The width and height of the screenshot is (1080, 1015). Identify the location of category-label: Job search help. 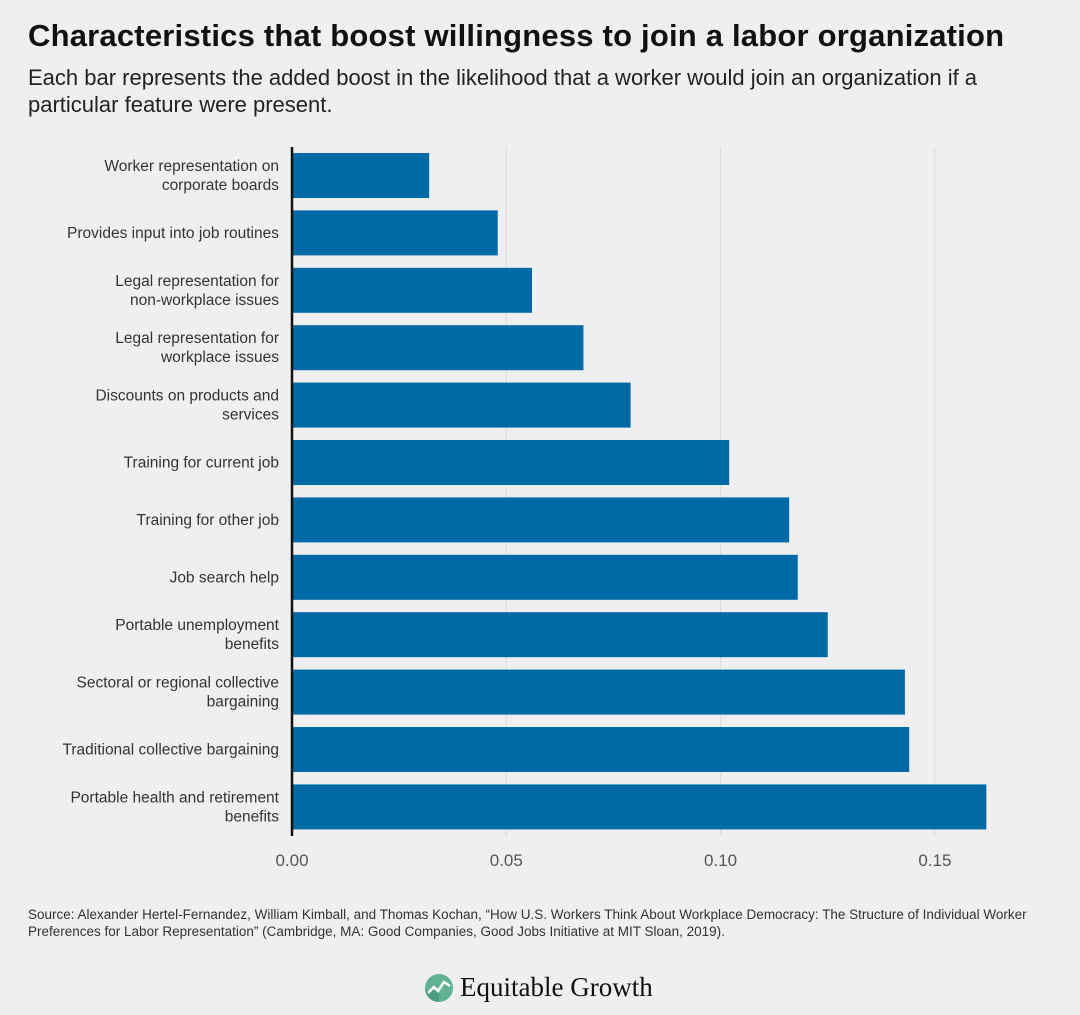
(224, 577).